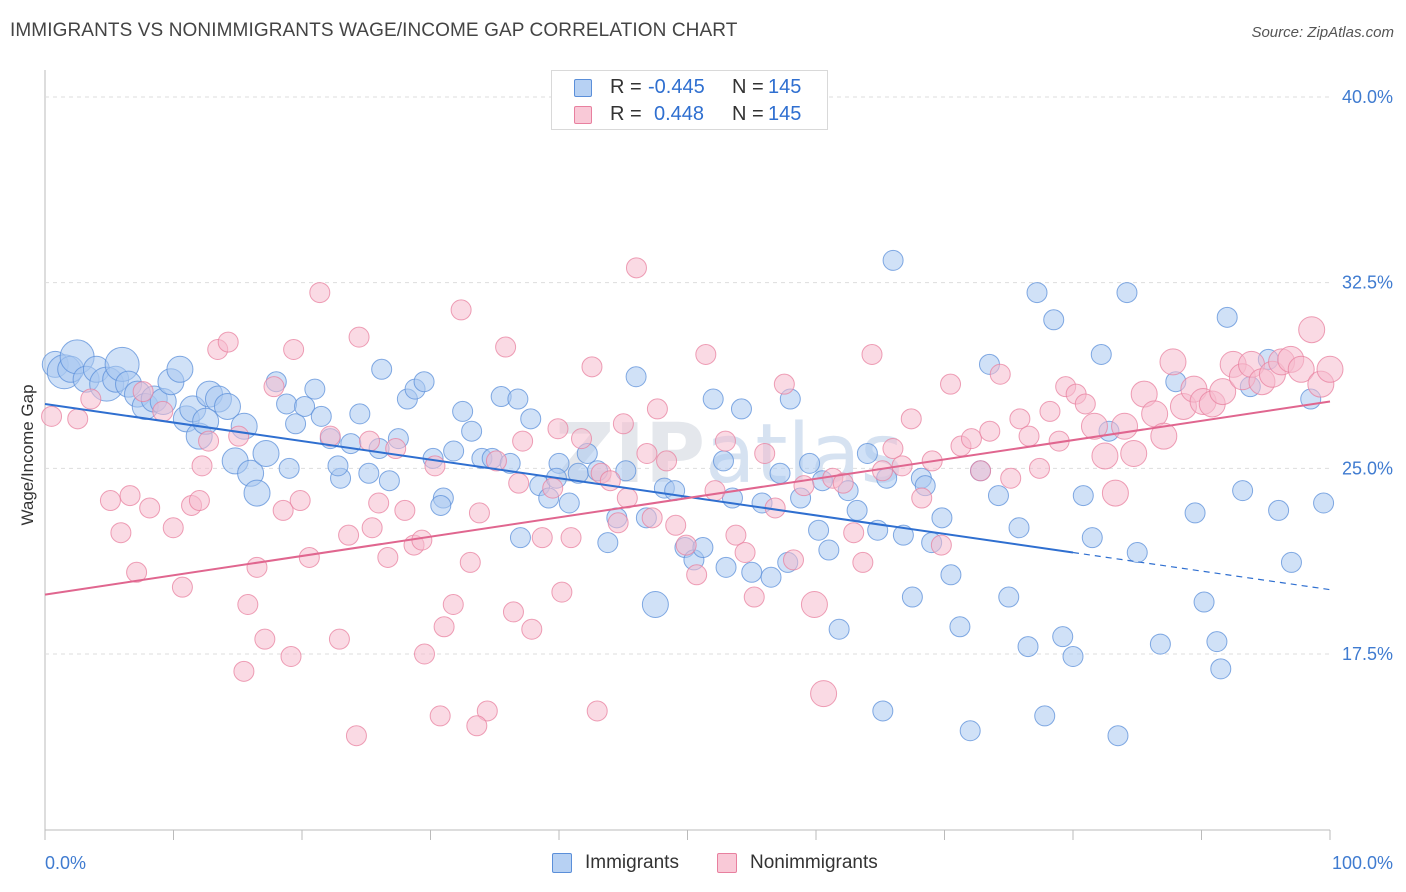 This screenshot has height=892, width=1406. What do you see at coordinates (1362, 863) in the screenshot?
I see `x-tick-label: 100.0%` at bounding box center [1362, 863].